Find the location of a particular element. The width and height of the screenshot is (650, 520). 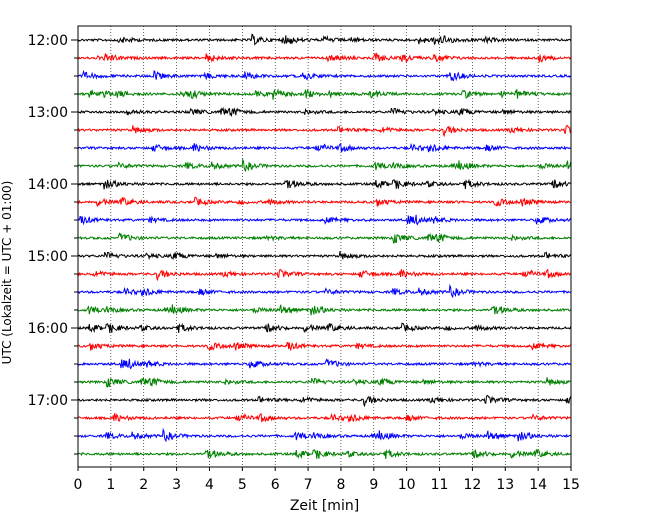

x-tick-label: 14 is located at coordinates (538, 485).